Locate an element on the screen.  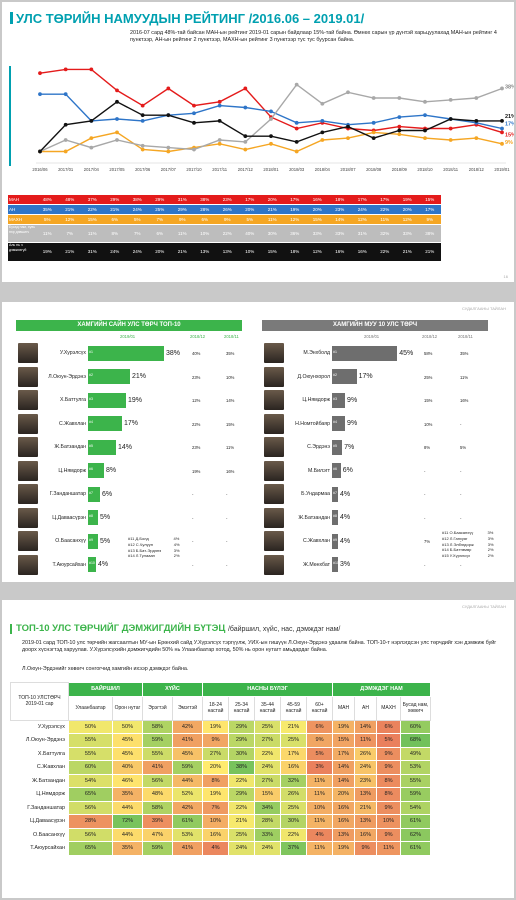
table-cell: 9% is located at coordinates (429, 219).